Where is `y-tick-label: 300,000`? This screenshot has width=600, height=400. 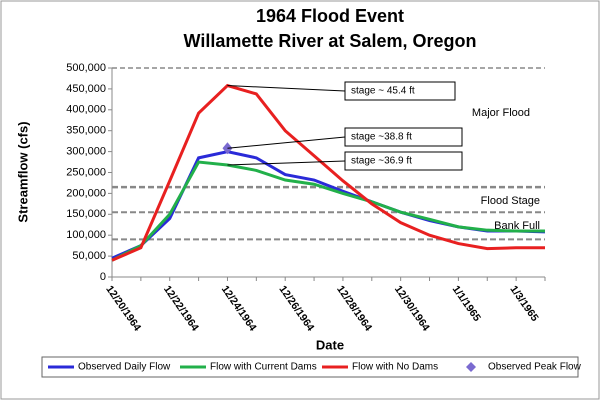
y-tick-label: 300,000 is located at coordinates (86, 152).